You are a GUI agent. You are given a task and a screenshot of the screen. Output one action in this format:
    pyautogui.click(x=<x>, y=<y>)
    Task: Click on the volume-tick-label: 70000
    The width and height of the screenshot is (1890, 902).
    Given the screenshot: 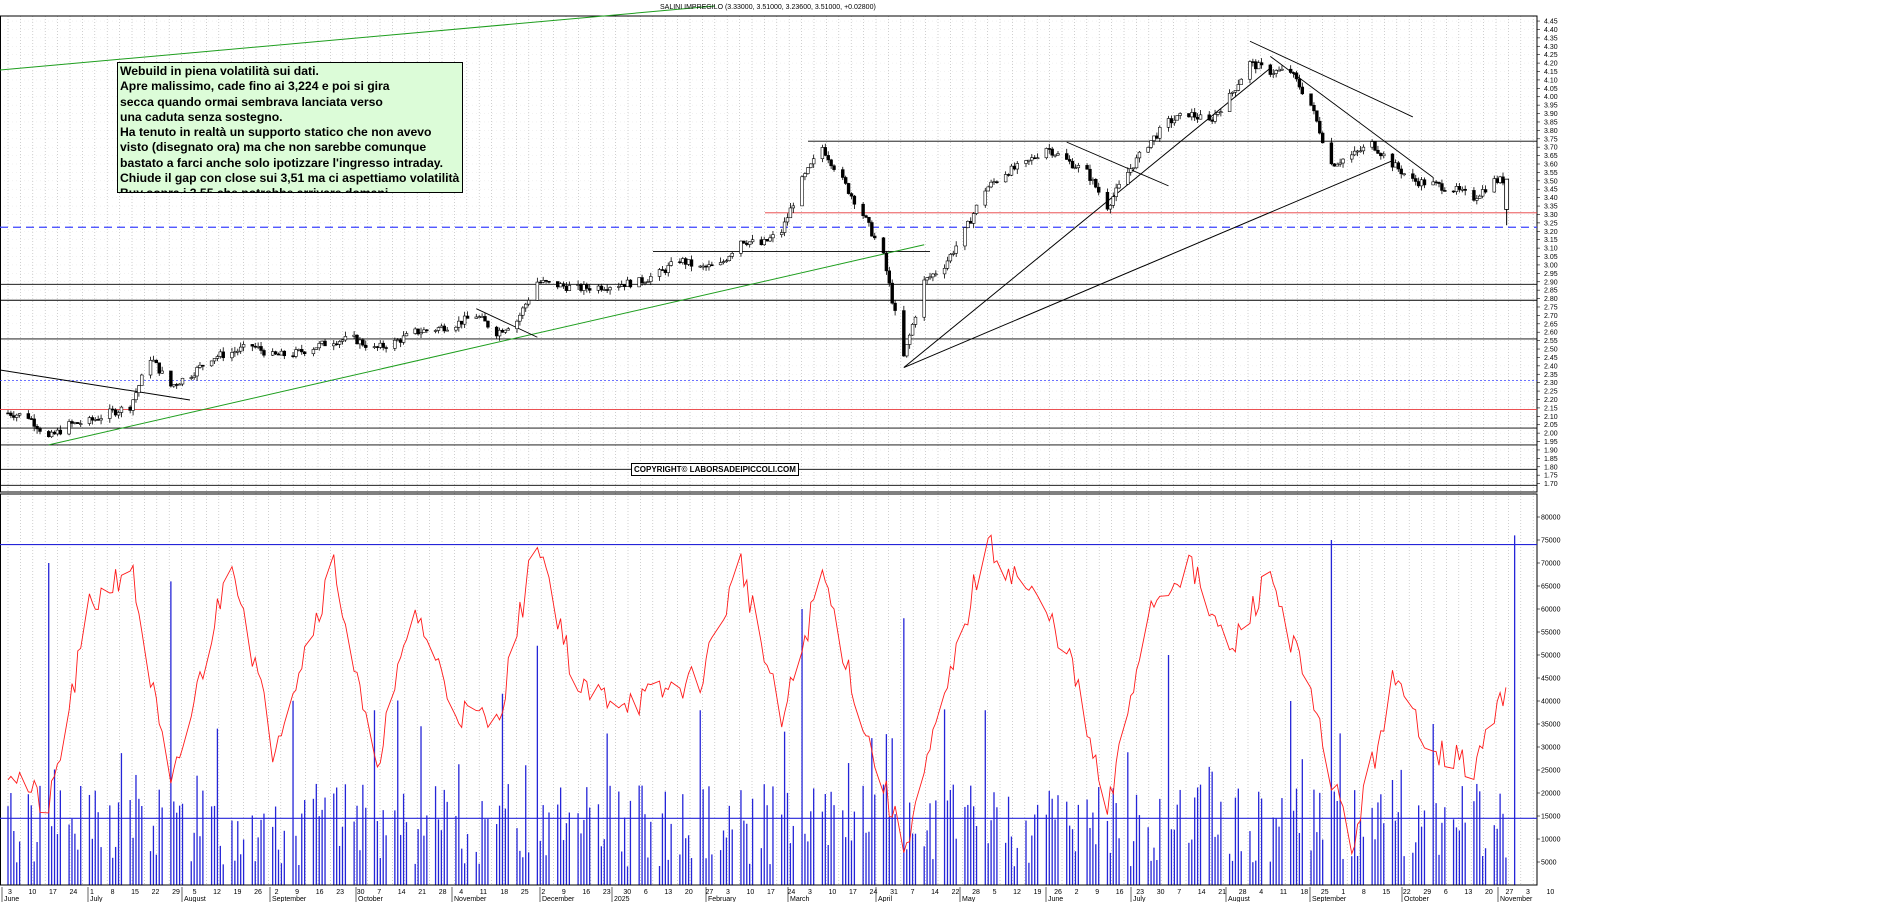 What is the action you would take?
    pyautogui.click(x=1551, y=564)
    